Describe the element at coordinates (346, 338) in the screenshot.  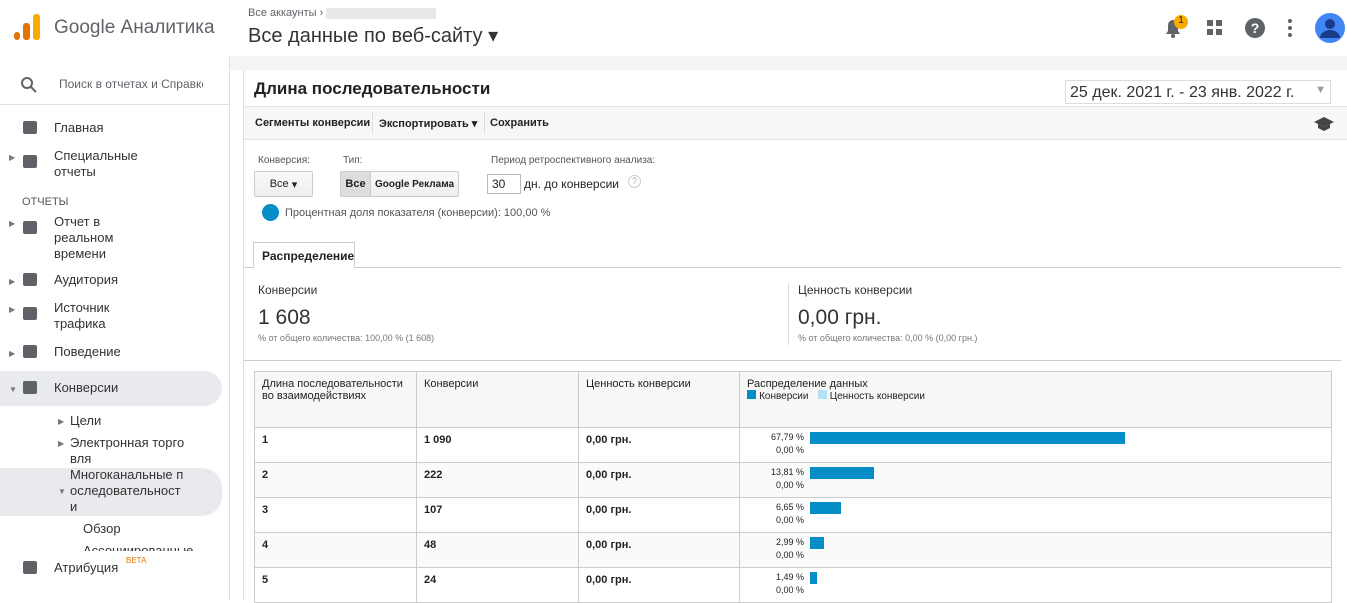
I see `summary-note: % от общего количества: 100,00 % (1 608)` at that location.